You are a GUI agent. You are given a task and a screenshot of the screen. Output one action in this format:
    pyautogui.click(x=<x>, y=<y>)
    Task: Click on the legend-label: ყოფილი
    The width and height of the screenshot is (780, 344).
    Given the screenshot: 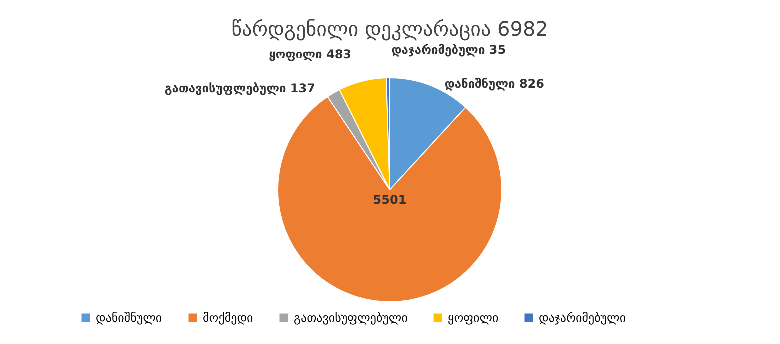 What is the action you would take?
    pyautogui.click(x=473, y=318)
    